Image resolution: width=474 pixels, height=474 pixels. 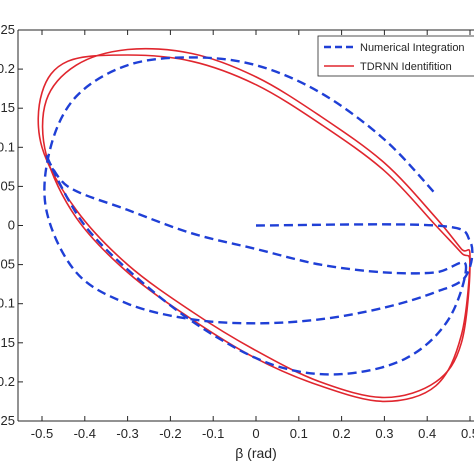 I want to click on x-tick-label: 0, so click(x=255, y=433).